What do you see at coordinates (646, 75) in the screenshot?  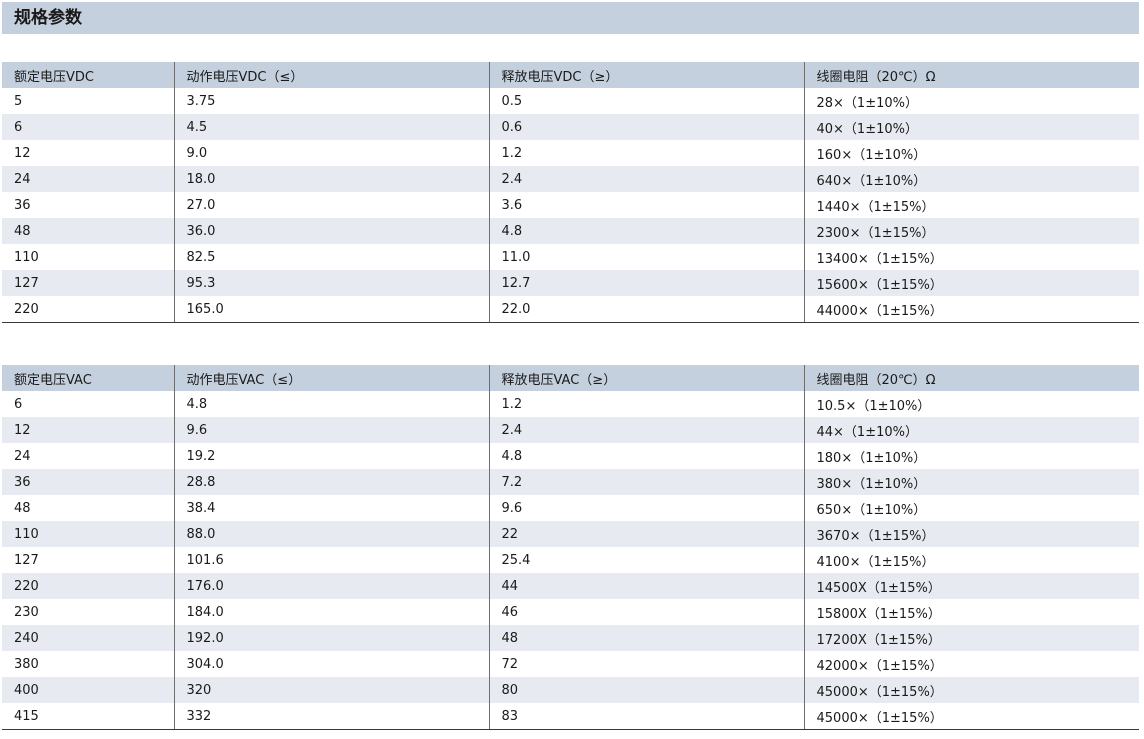 I see `header-release-voltage: 释放电压VDC（≥）` at bounding box center [646, 75].